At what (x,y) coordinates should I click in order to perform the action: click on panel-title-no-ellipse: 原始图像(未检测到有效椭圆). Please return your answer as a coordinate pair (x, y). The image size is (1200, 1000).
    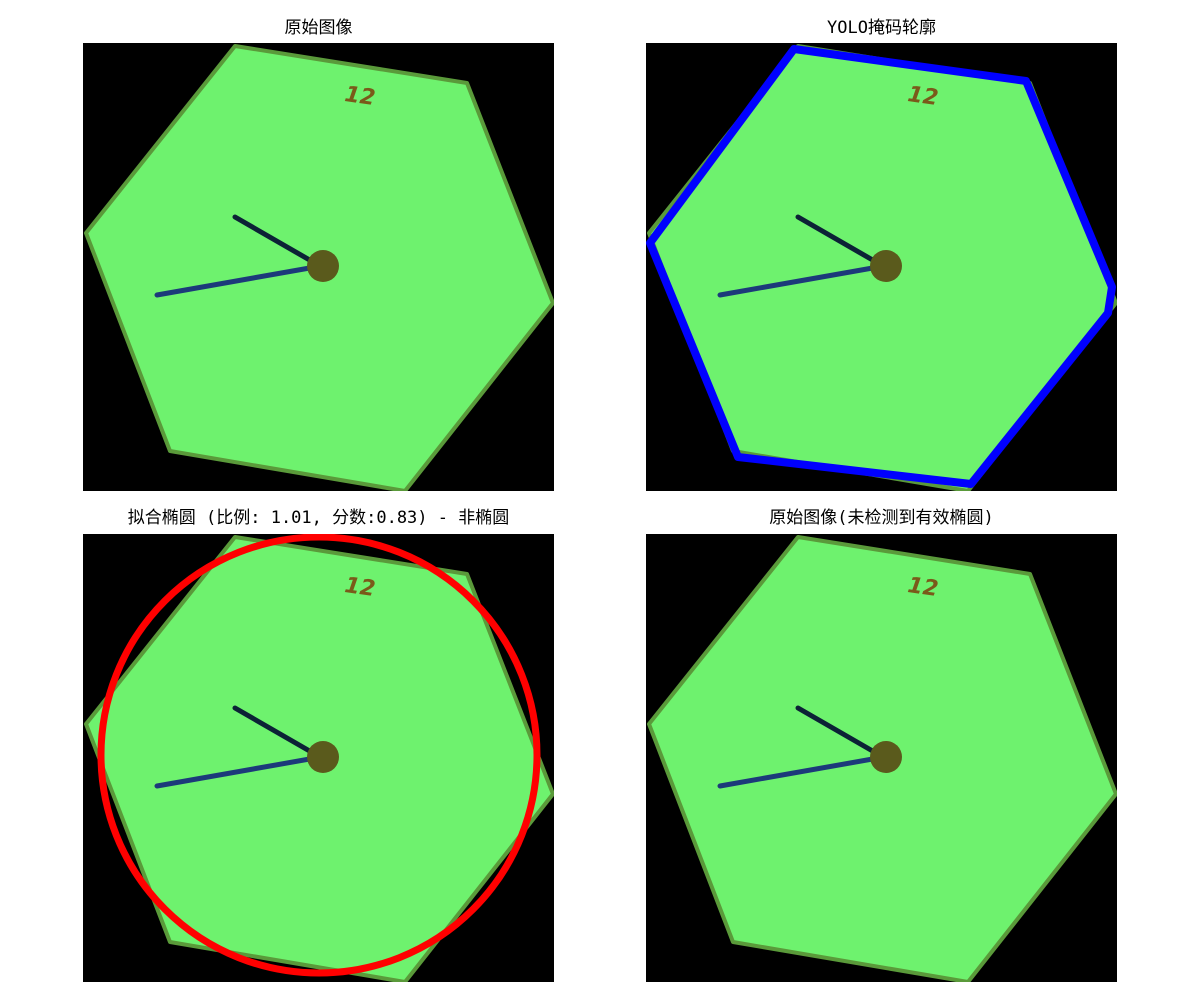
    Looking at the image, I should click on (881, 518).